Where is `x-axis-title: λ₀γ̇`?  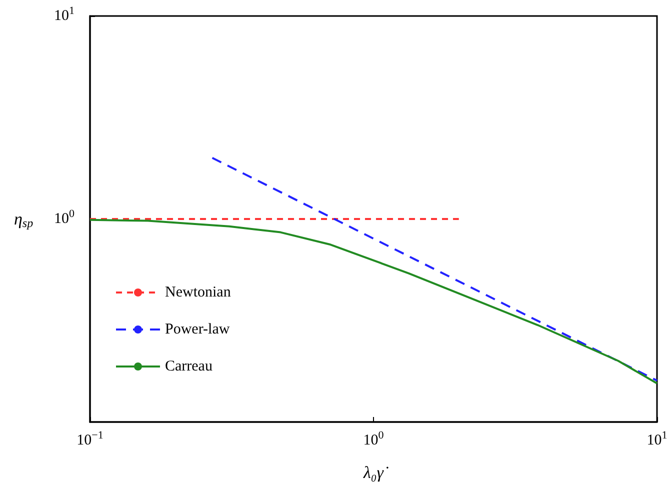
x-axis-title: λ₀γ̇ is located at coordinates (375, 472).